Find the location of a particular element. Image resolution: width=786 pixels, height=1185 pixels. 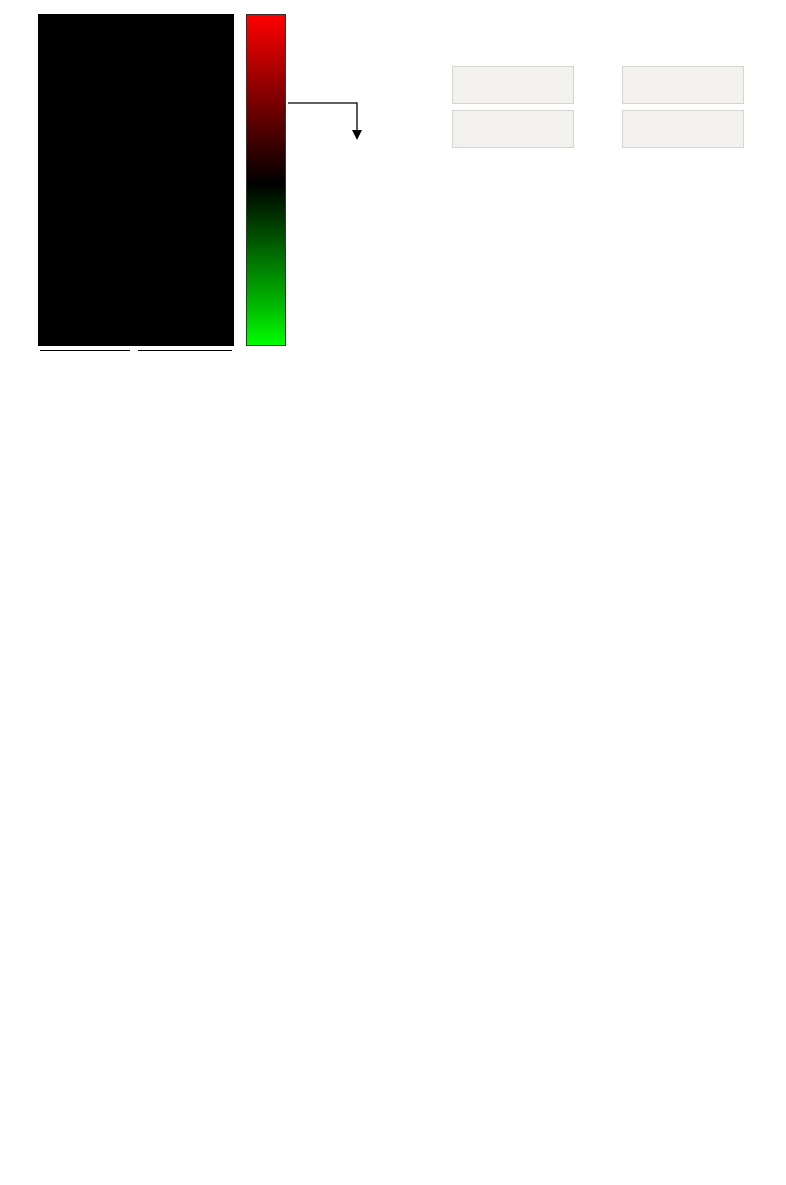

group-label-shigf2bp2 is located at coordinates (185, 351).